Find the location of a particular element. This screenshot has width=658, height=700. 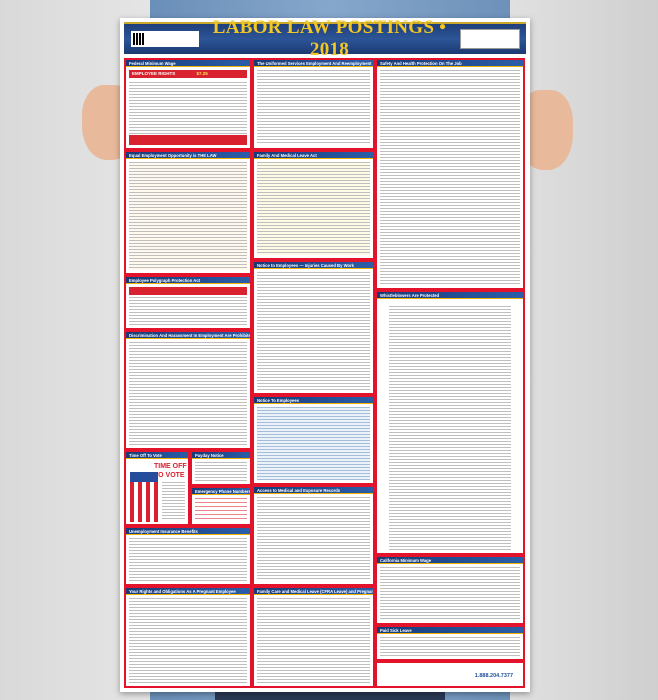

employee-rights-band: EMPLOYEE RIGHTS $7.25 is located at coordinates (188, 74).